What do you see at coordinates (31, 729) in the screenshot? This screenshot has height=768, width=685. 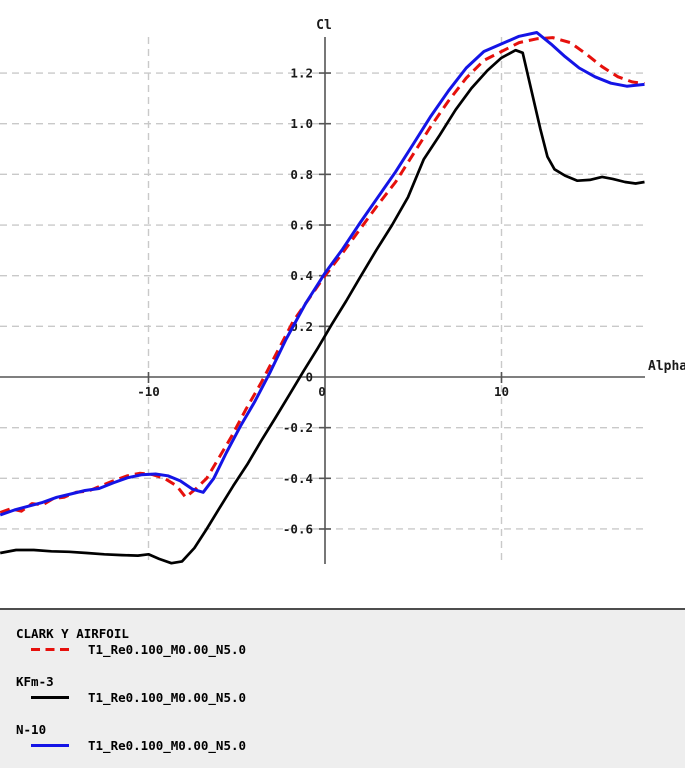 I see `airfoil-name: N-10` at bounding box center [31, 729].